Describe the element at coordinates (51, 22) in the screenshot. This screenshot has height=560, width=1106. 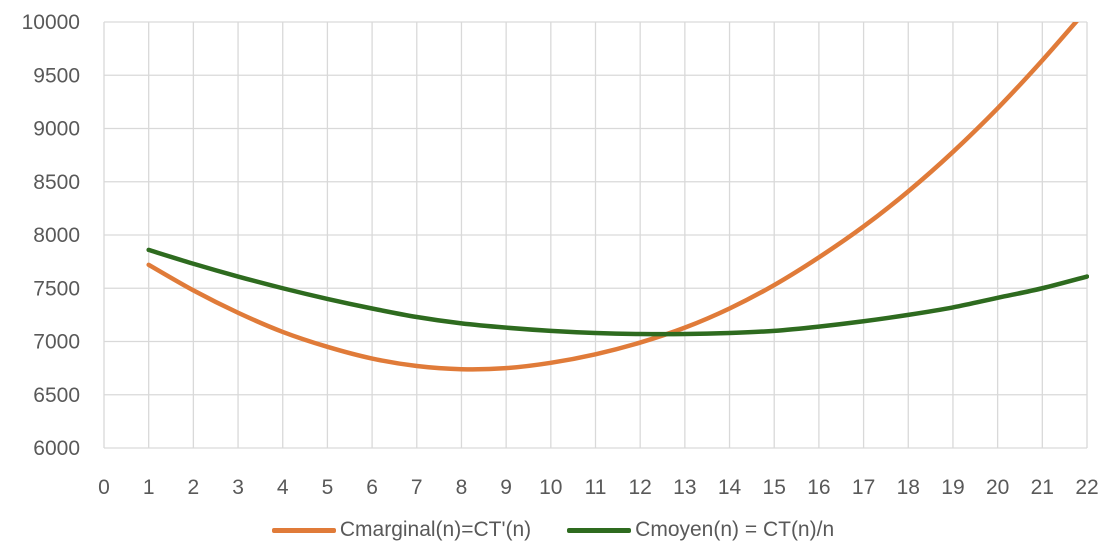
I see `y-tick-label: 10000` at that location.